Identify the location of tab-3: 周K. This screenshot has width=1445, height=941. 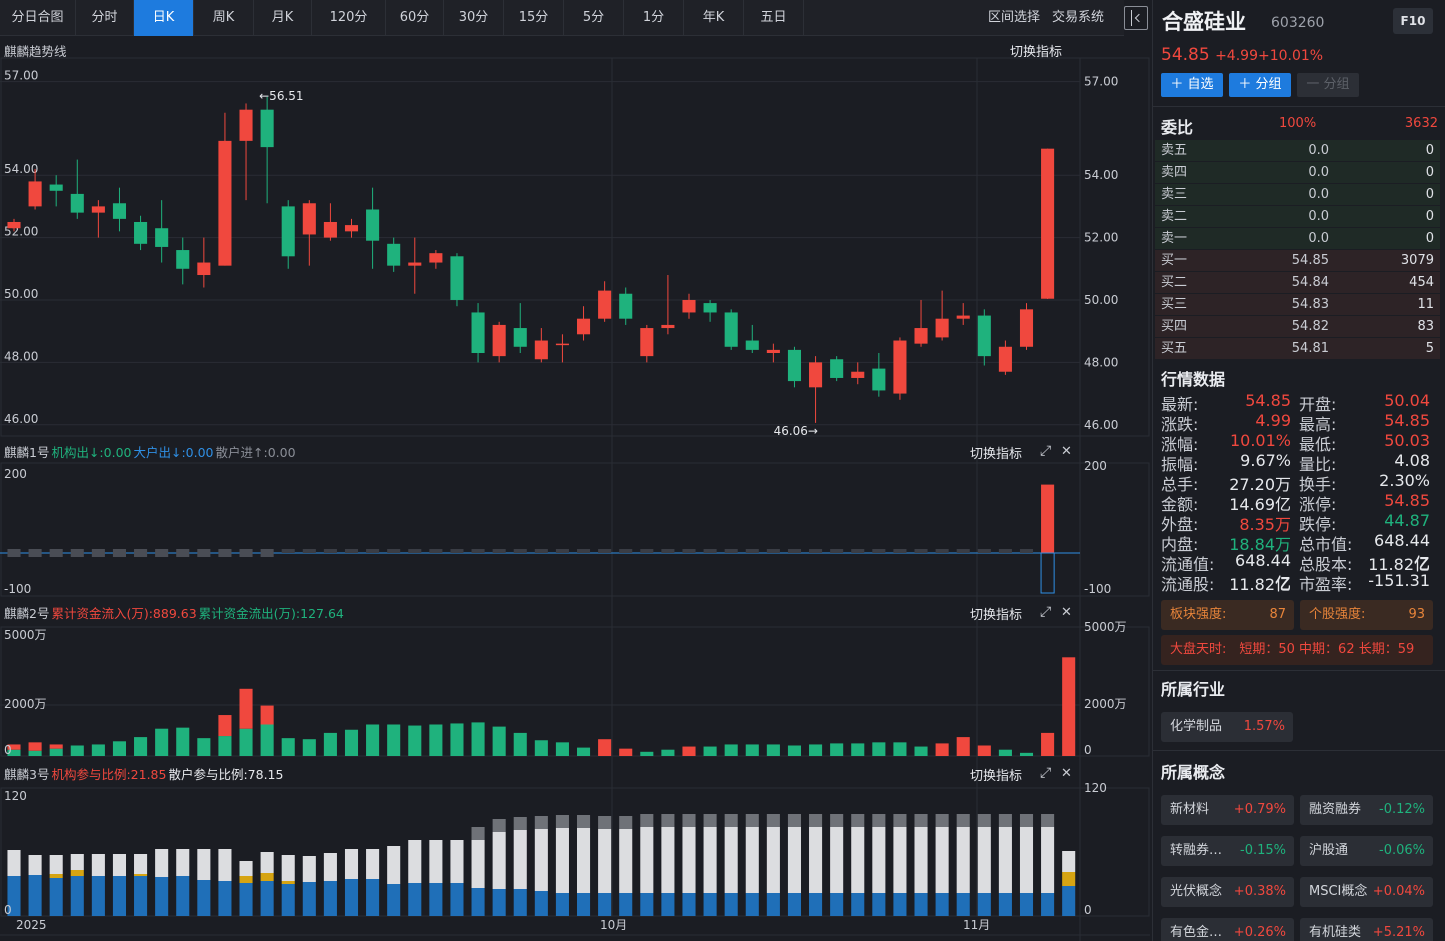
(224, 18).